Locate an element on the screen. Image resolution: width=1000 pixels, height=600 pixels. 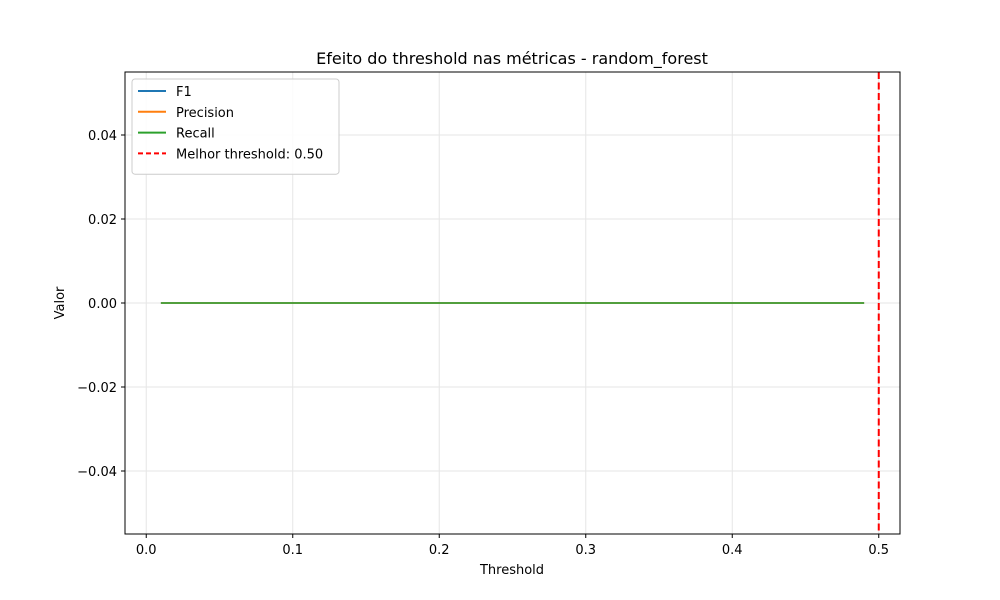
y-axis-ticks: −0.04 −0.02 0.00 0.02 0.04 is located at coordinates (101, 304).